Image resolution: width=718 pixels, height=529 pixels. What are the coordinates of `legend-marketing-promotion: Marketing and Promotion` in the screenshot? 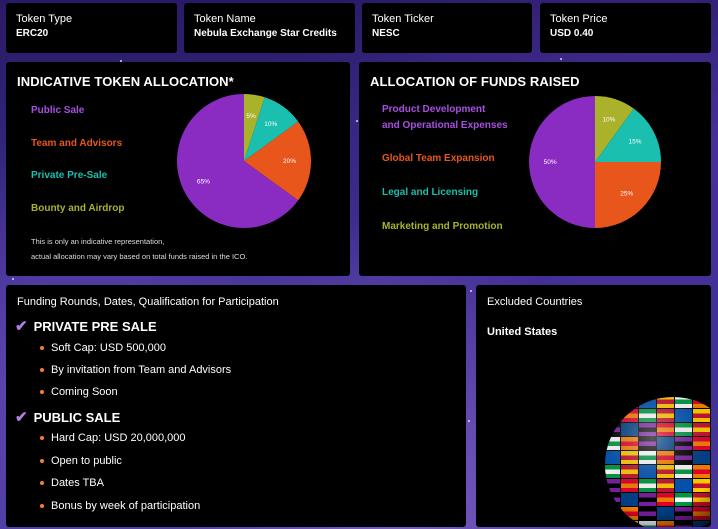 It's located at (442, 226).